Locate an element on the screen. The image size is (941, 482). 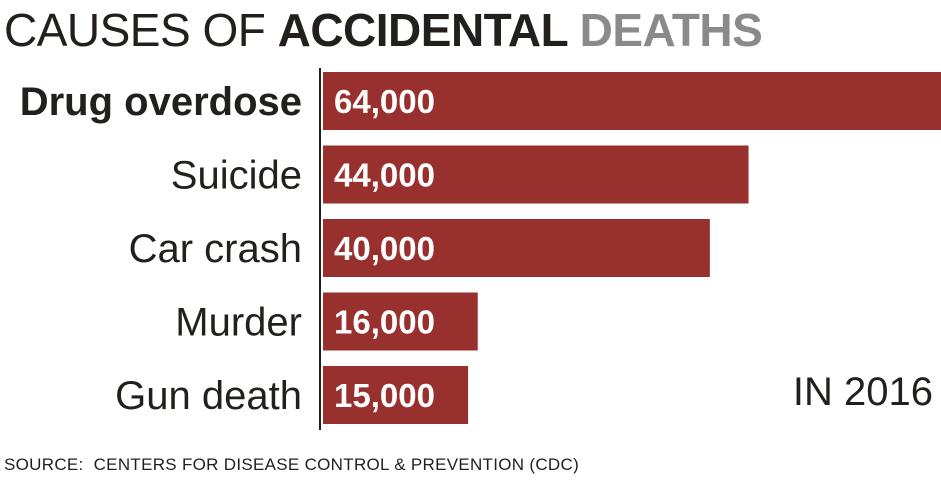
bar-car-crash is located at coordinates (516, 248).